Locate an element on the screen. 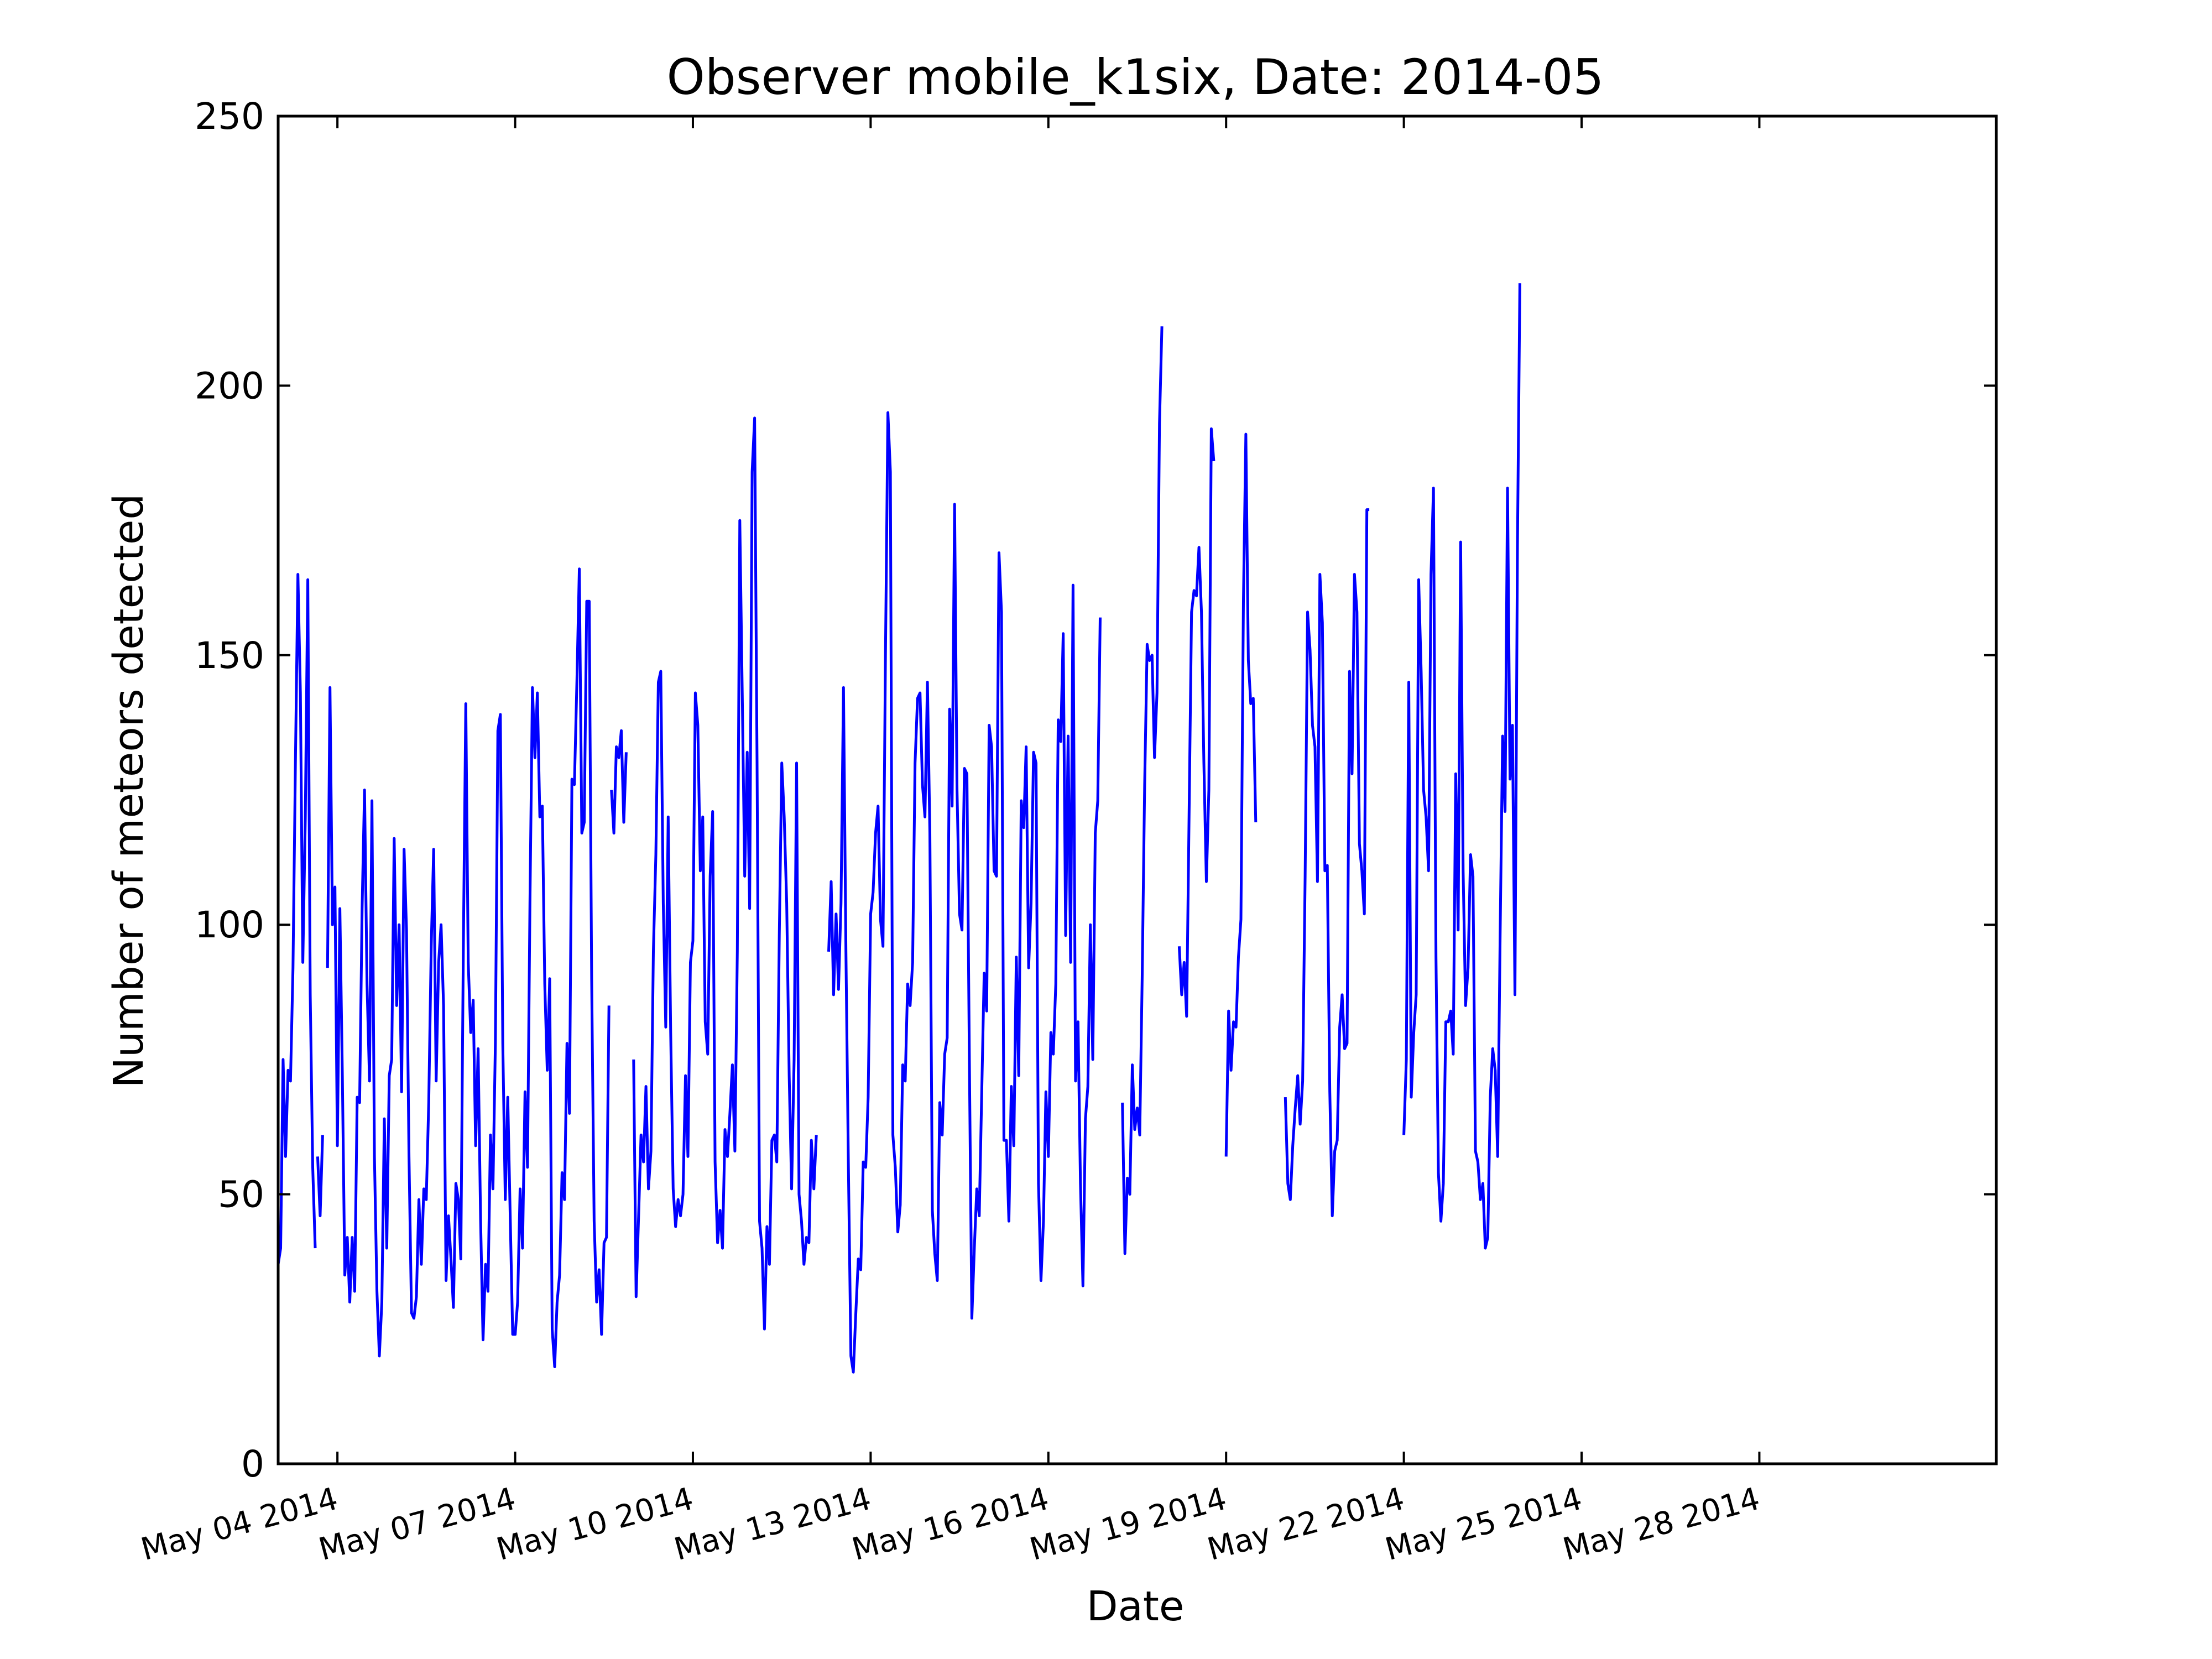 This screenshot has width=2212, height=1659. y-tick-label: 50 is located at coordinates (241, 1194).